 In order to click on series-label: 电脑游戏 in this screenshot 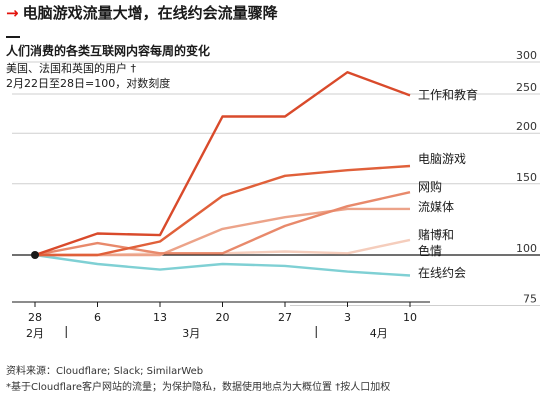, I will do `click(442, 159)`.